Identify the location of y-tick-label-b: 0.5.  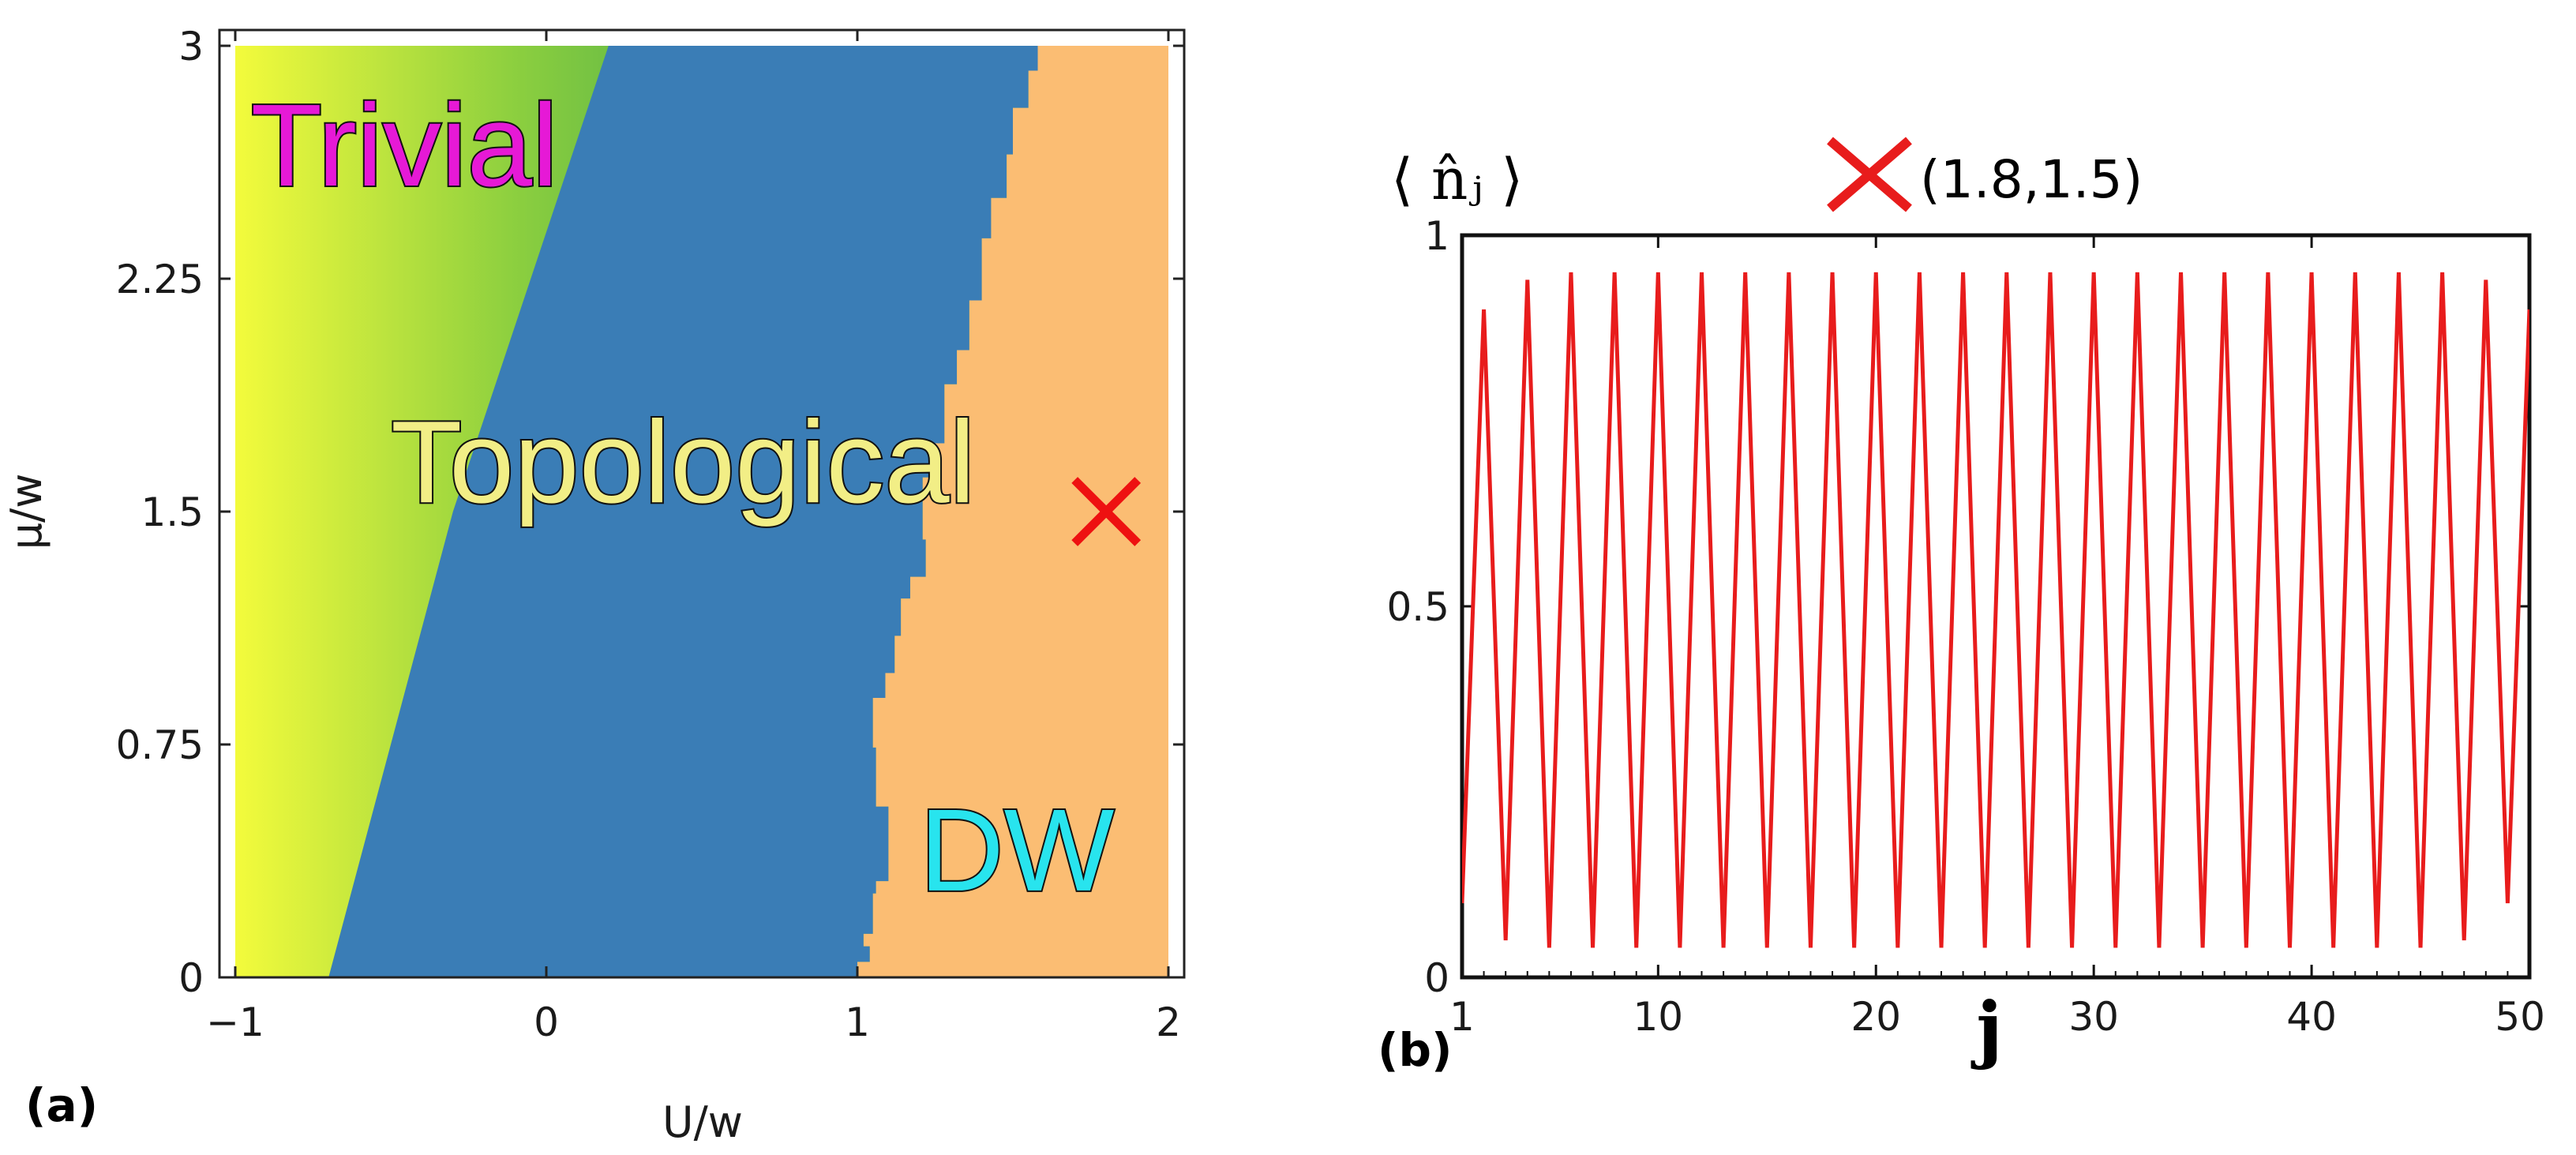
(1417, 607).